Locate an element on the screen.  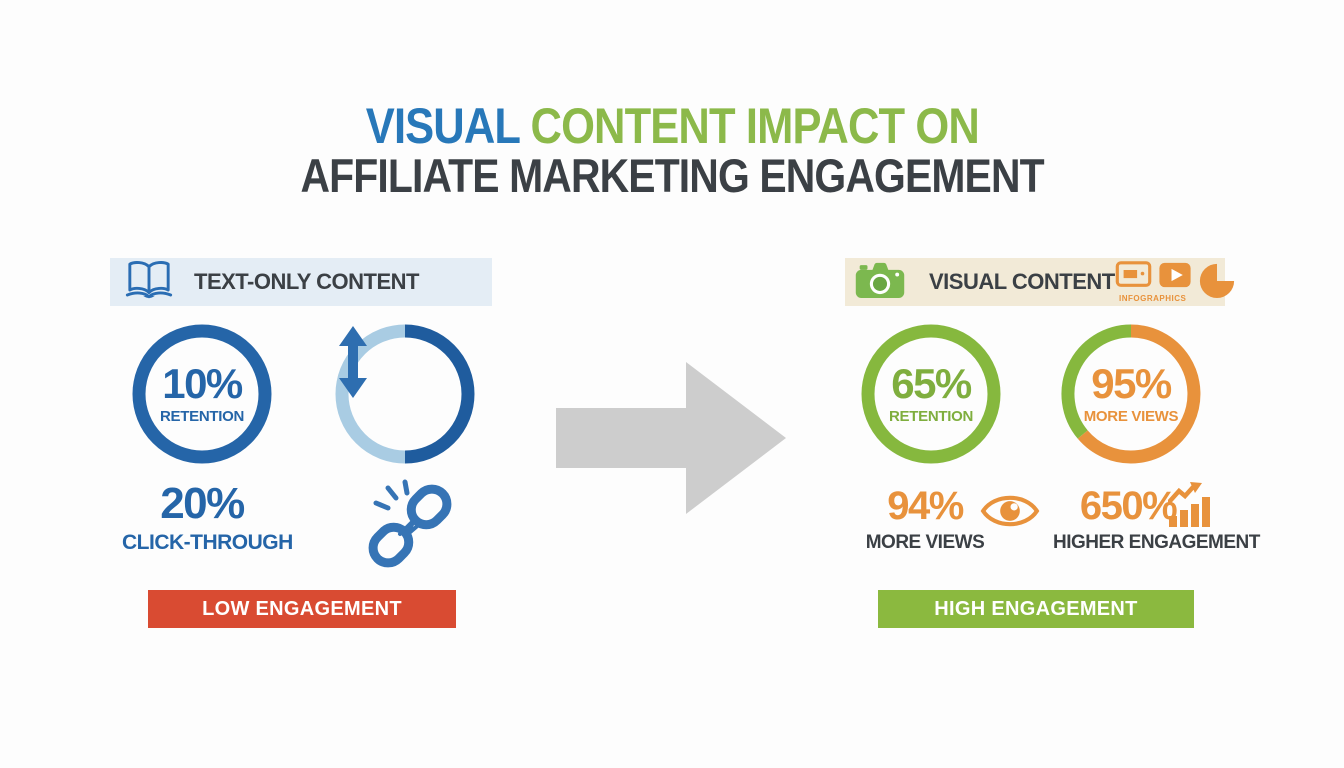
retention-ring-text-only: 10% RETENTION is located at coordinates (202, 394).